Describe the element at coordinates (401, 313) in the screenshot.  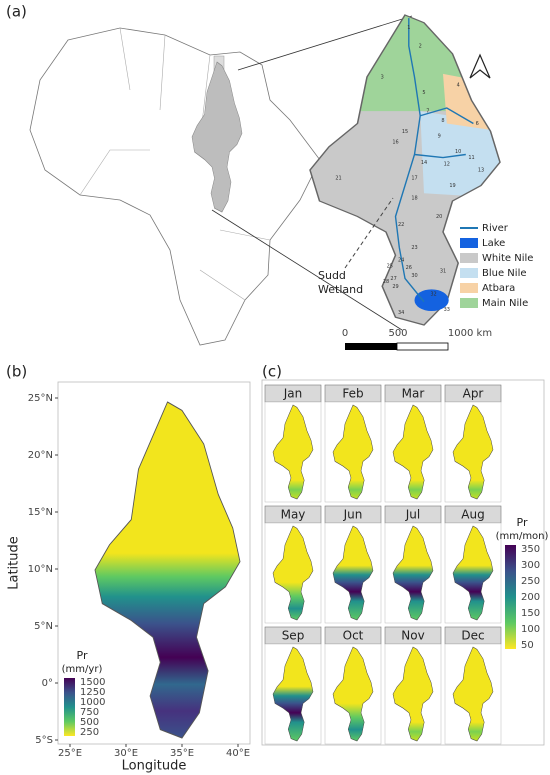
I see `subbasin-number: 34` at that location.